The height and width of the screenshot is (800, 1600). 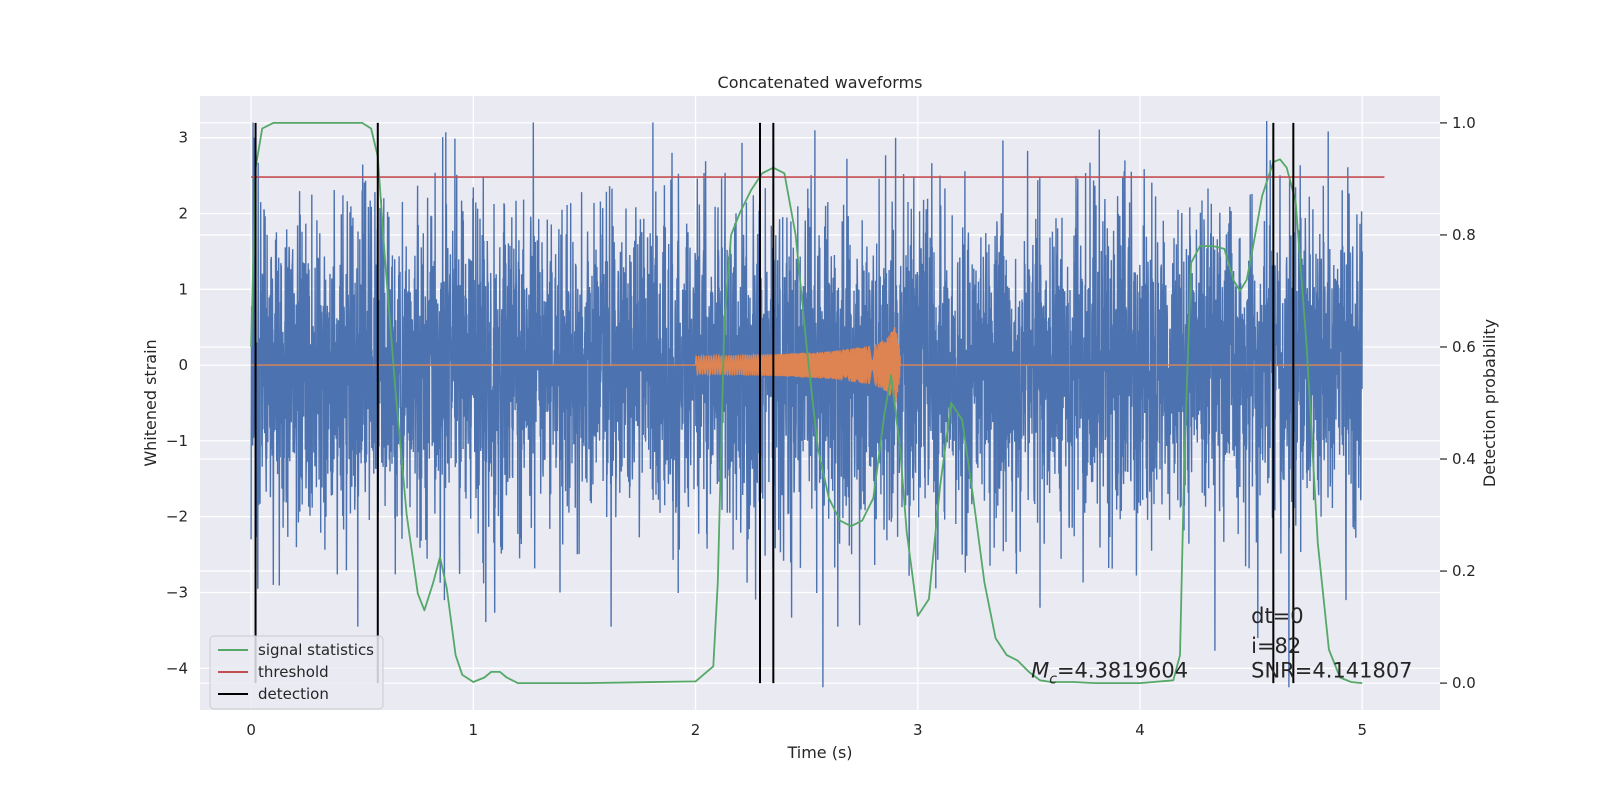 I want to click on annotation: Mc=4.3819604, so click(x=1109, y=672).